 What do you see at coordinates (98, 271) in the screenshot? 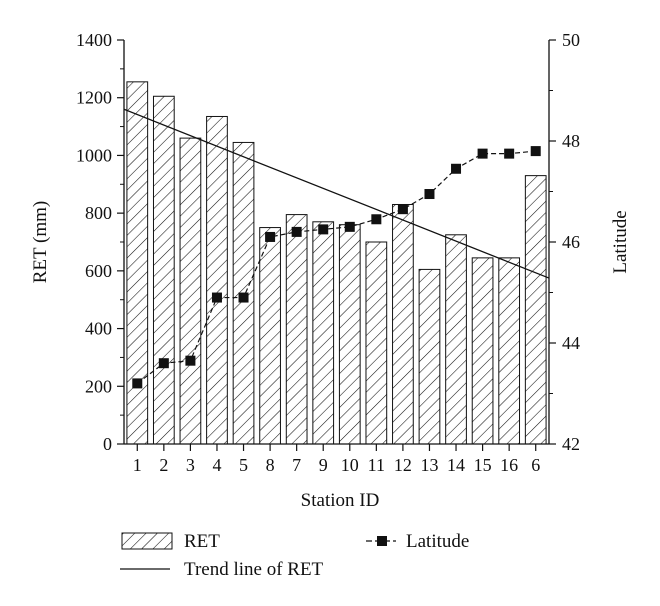
I see `y-tick-label: 600` at bounding box center [98, 271].